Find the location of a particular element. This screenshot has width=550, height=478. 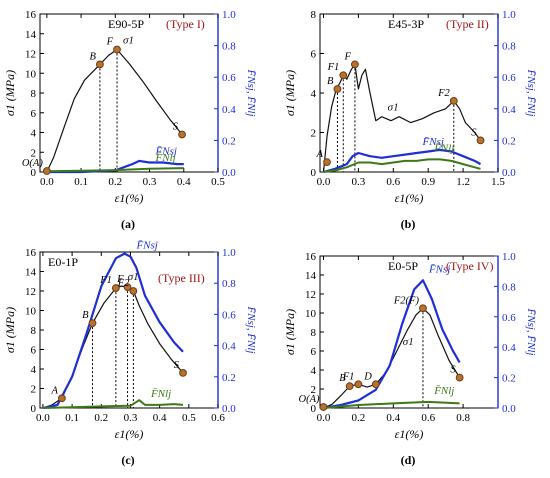

y-tick-label: 8 is located at coordinates (314, 333).